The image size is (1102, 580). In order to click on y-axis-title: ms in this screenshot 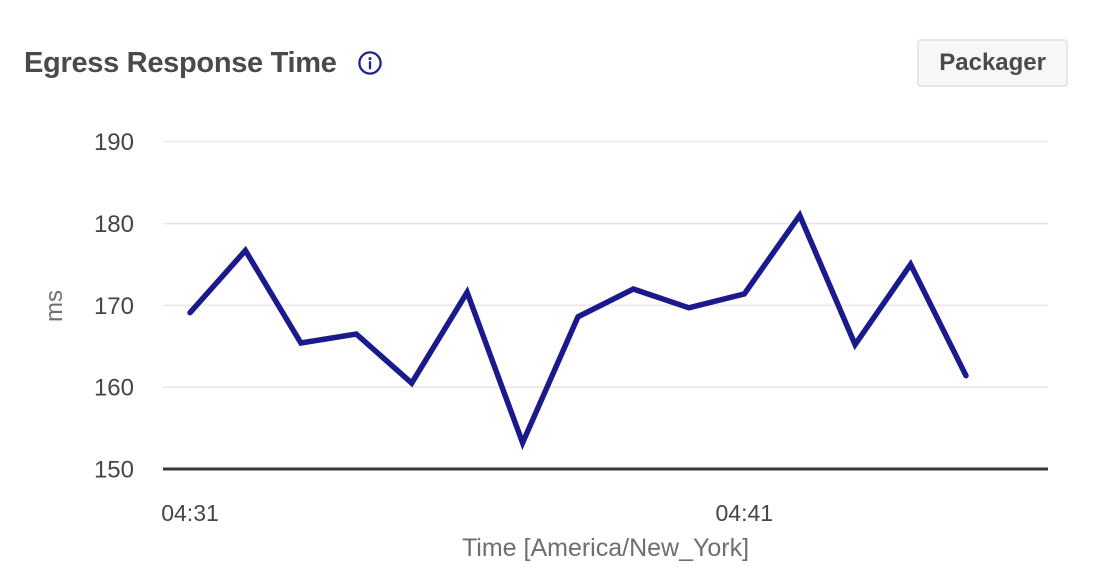, I will do `click(54, 306)`.